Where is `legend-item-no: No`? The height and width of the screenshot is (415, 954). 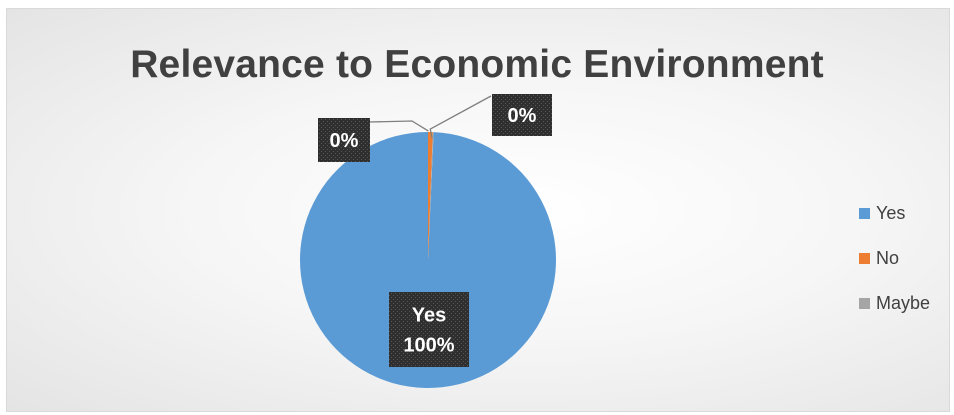 legend-item-no: No is located at coordinates (894, 258).